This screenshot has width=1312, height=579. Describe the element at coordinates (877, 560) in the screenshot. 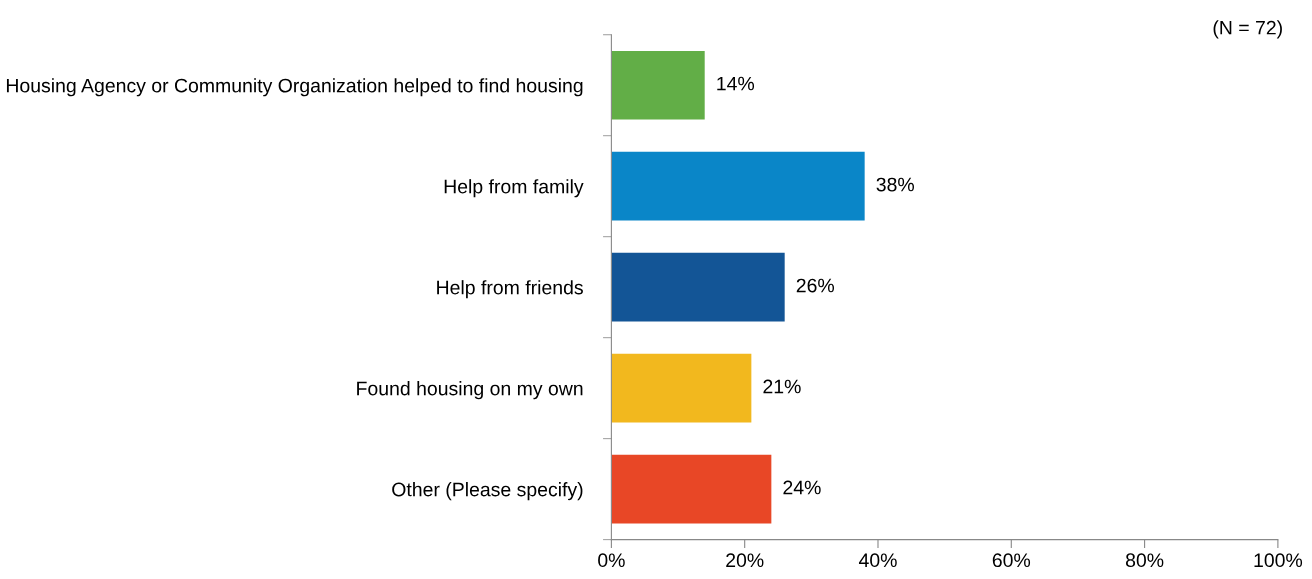

I see `x-tick-label: 40%` at that location.